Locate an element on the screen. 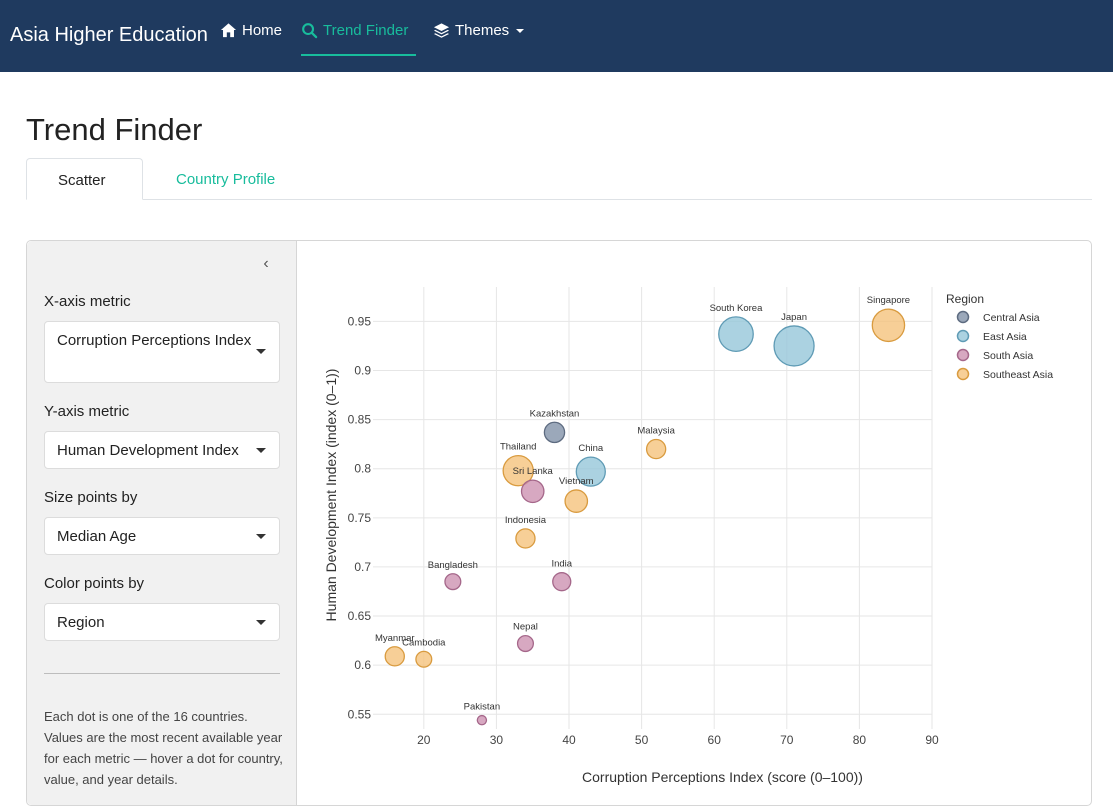 The image size is (1113, 810). x-tick-label: 40 is located at coordinates (569, 740).